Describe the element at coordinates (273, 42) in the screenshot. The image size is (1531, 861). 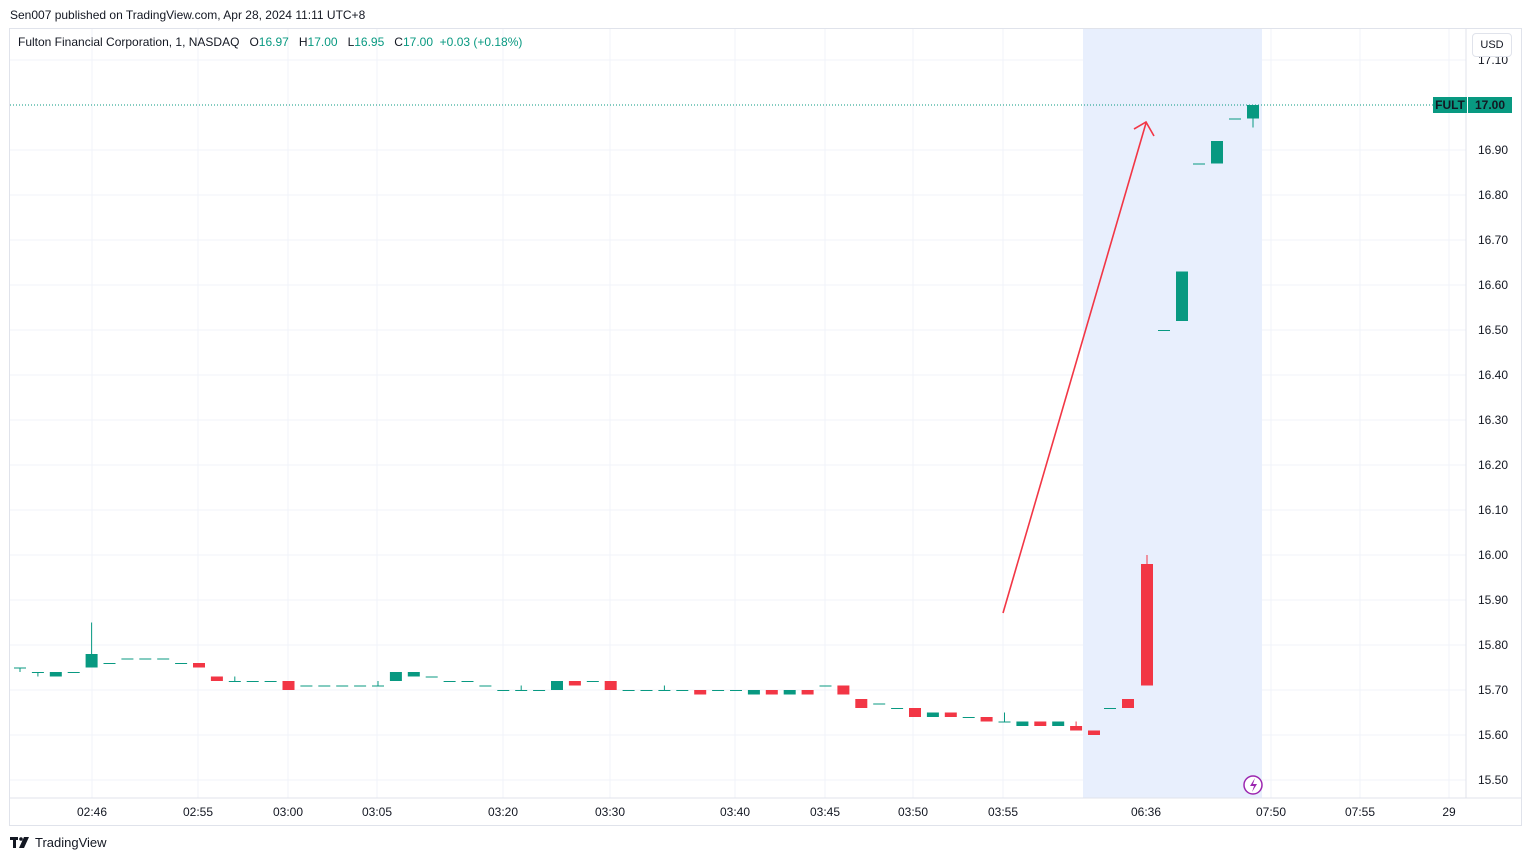
I see `open-value: 16.97` at that location.